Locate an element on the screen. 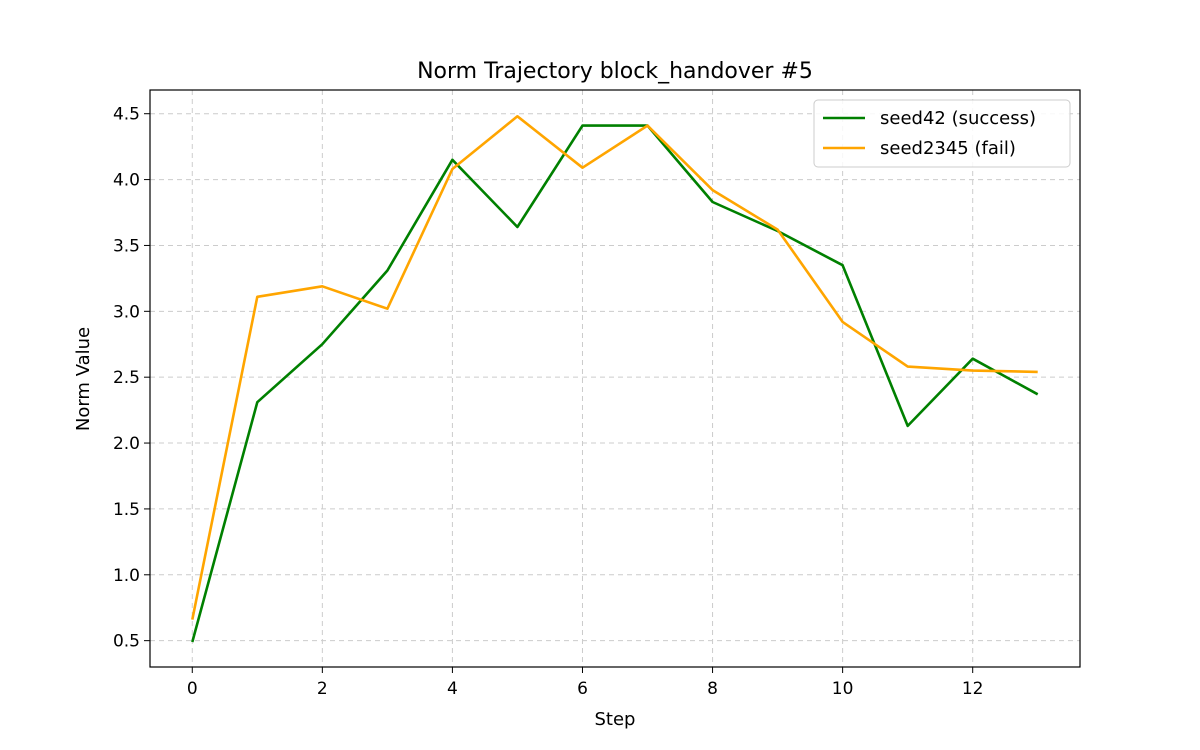  y-tick-label: 3.5 is located at coordinates (126, 246).